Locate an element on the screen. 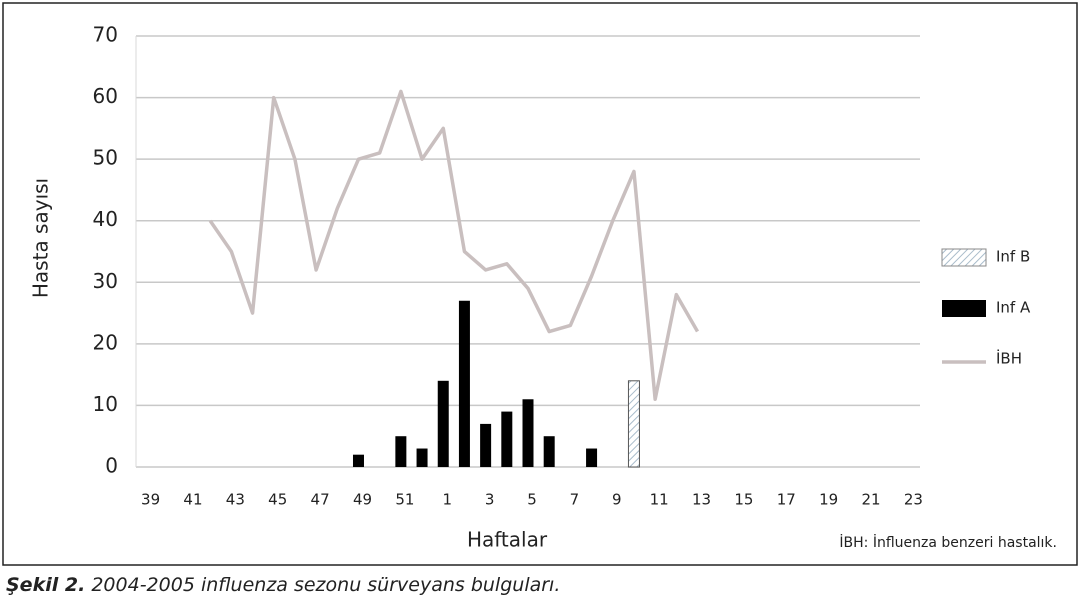 The height and width of the screenshot is (602, 1081). x-tick-label: 9 is located at coordinates (617, 500).